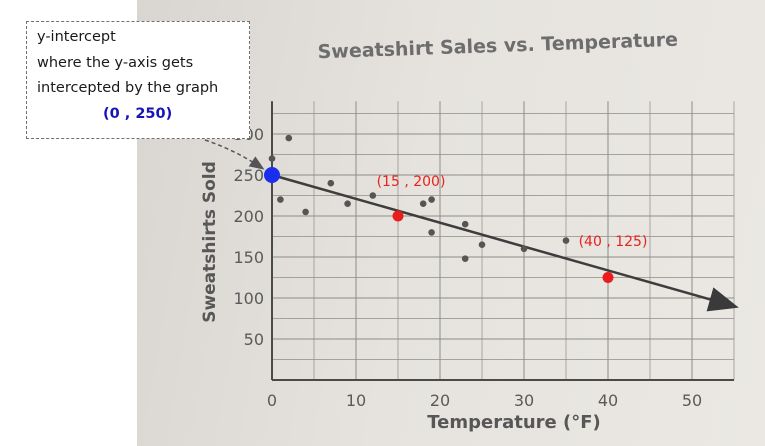  Describe the element at coordinates (419, 198) in the screenshot. I see `data-points` at that location.